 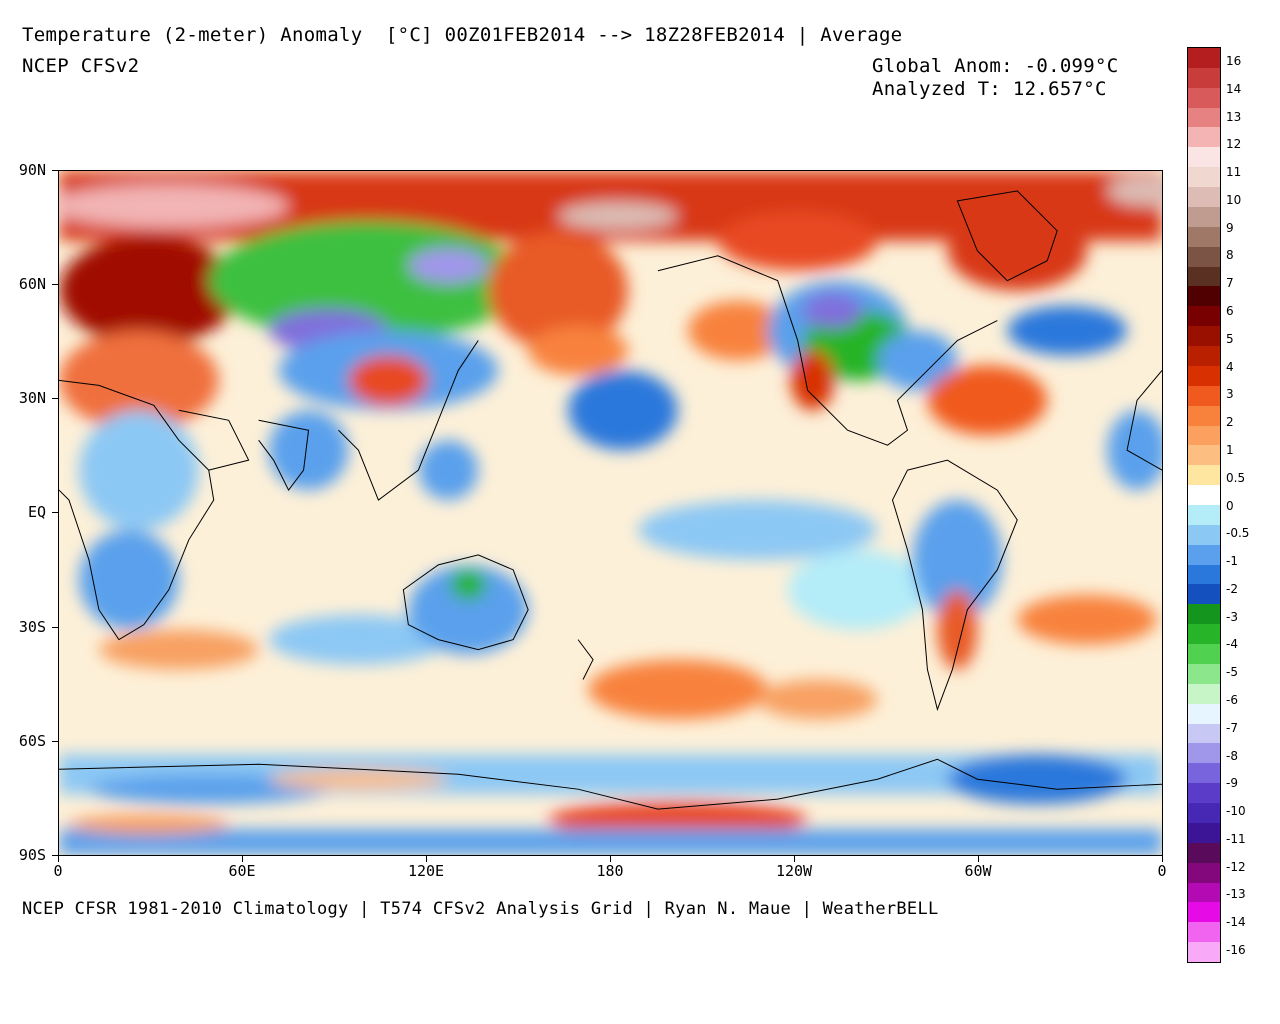 What do you see at coordinates (1234, 116) in the screenshot?
I see `color-legend-label: 13` at bounding box center [1234, 116].